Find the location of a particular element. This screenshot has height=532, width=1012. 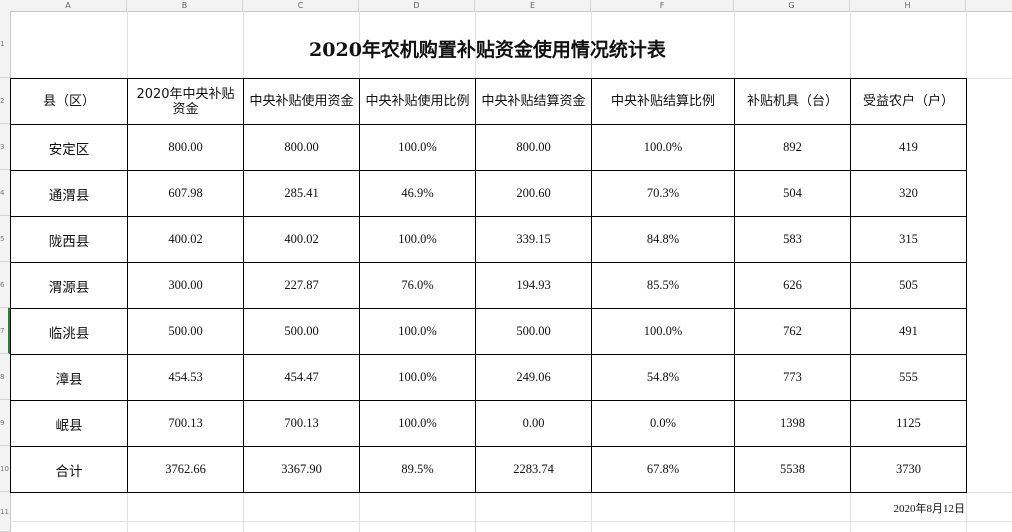

row-header-3: 3 is located at coordinates (5, 147).